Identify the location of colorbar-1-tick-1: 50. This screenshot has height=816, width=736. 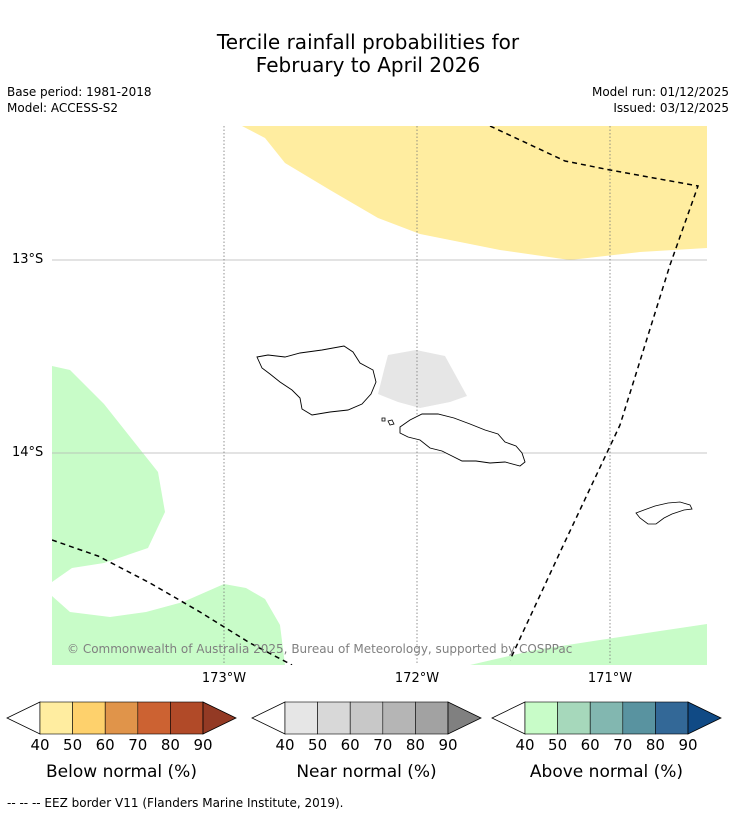
(318, 745).